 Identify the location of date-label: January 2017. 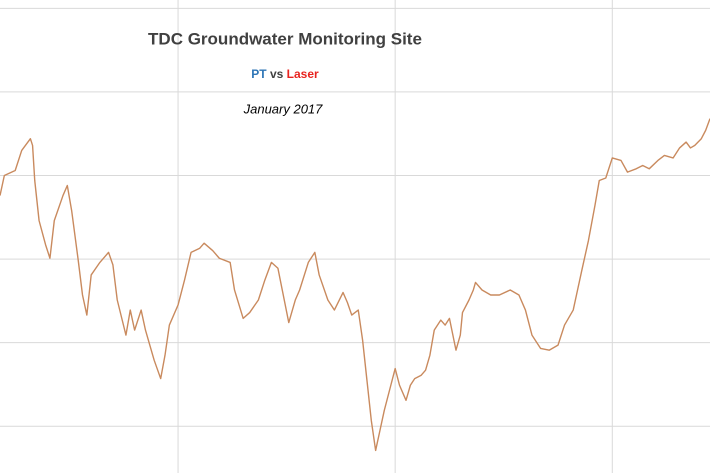
(283, 108).